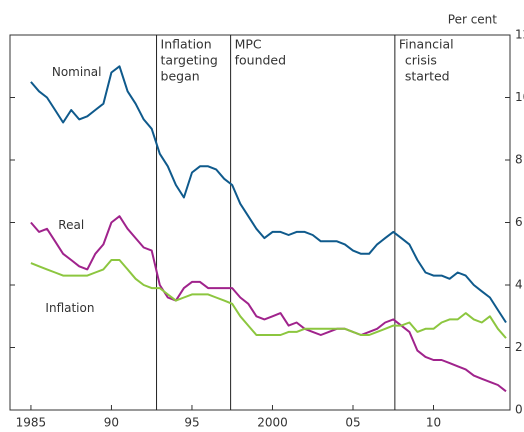 The image size is (524, 432). What do you see at coordinates (248, 44) in the screenshot?
I see `event-label: MPC` at bounding box center [248, 44].